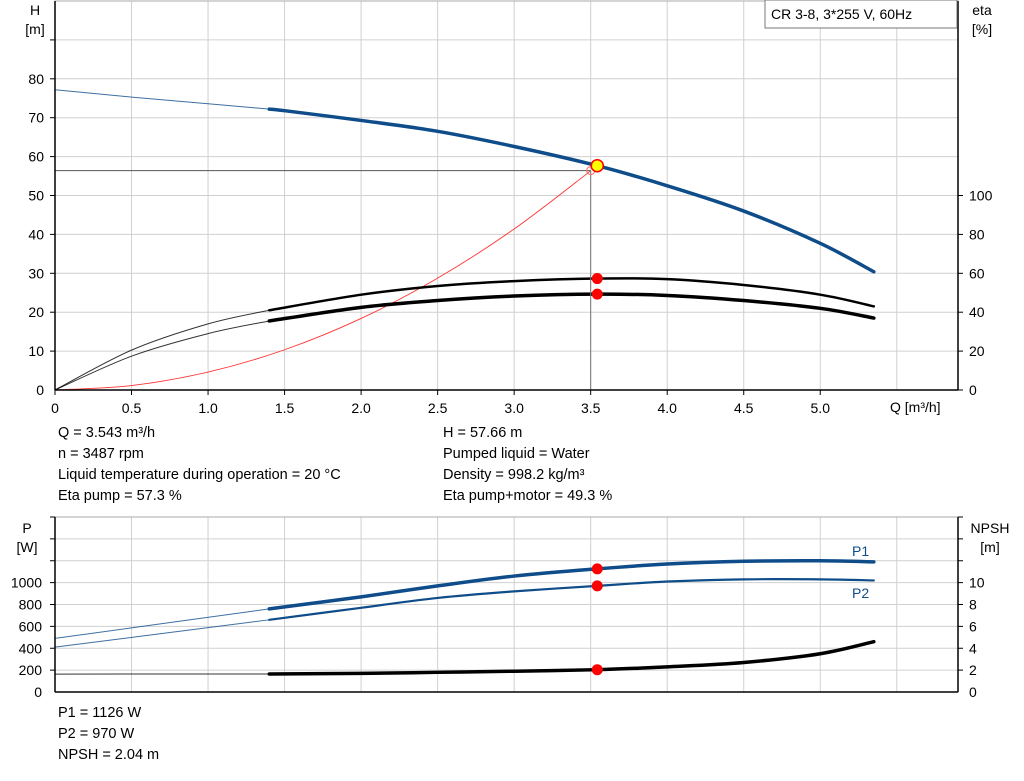 The width and height of the screenshot is (1024, 781). I want to click on p1-curve, so click(571, 584).